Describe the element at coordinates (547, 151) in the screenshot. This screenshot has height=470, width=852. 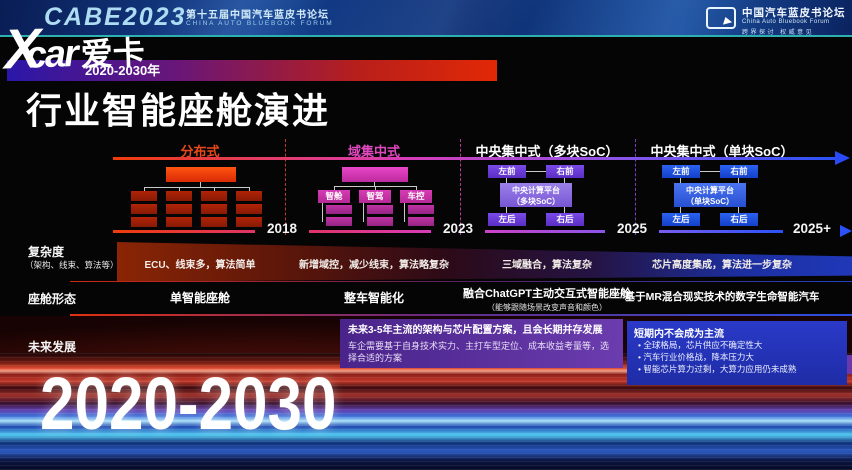
I see `stage-header-central-multi: 中央集中式（多块SoC）` at that location.